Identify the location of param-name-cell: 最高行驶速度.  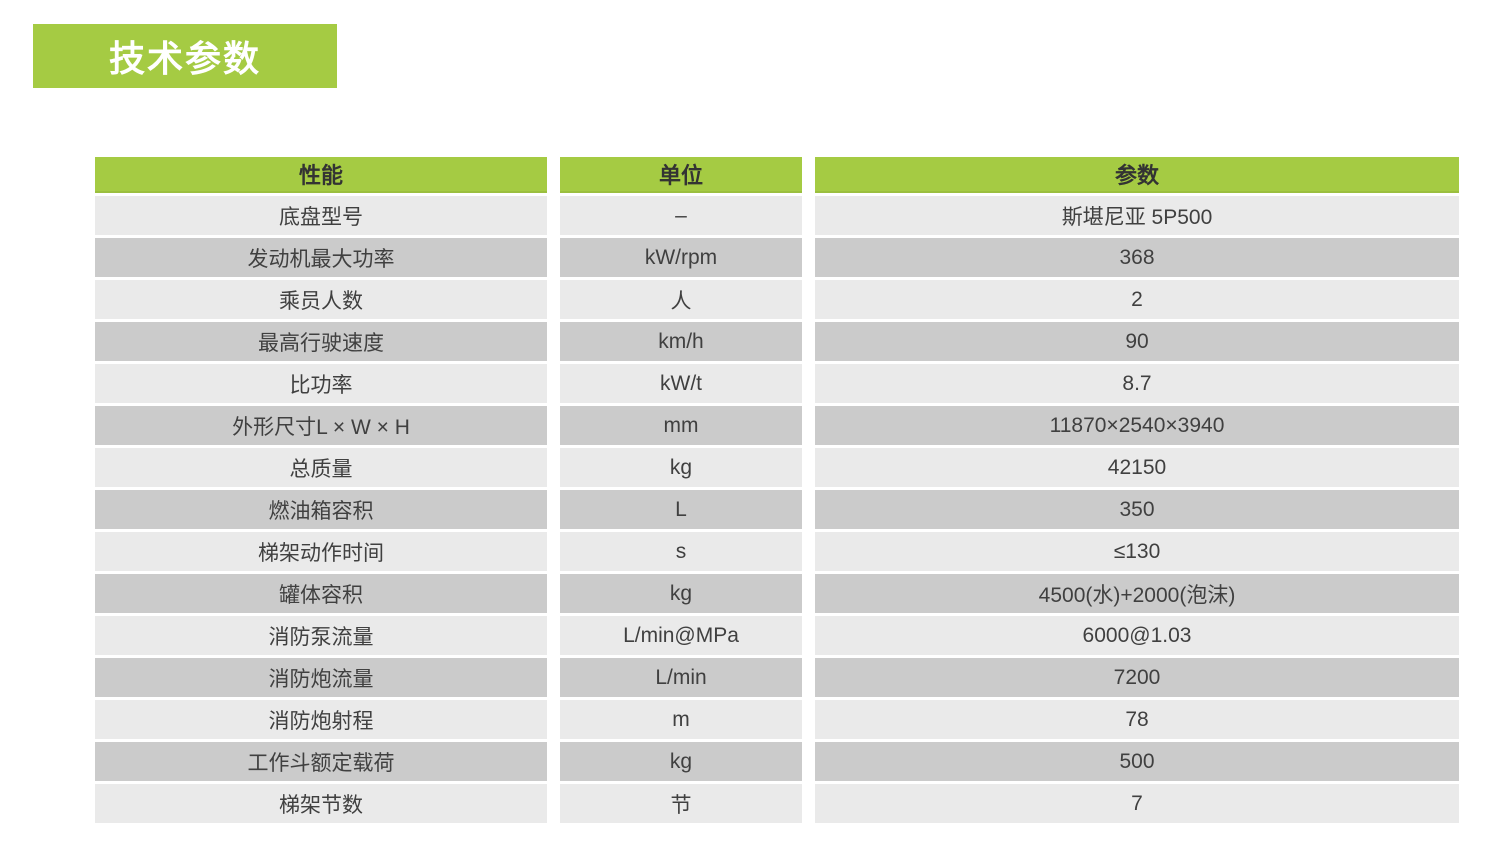
(321, 341).